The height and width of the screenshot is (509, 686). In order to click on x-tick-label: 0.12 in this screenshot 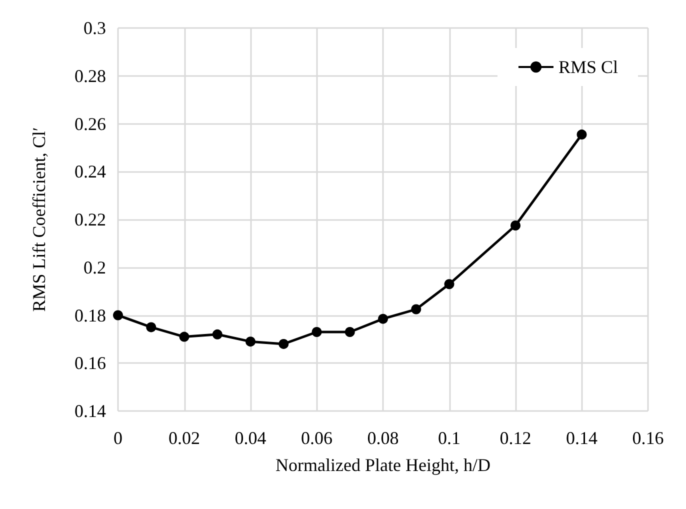, I will do `click(516, 438)`.